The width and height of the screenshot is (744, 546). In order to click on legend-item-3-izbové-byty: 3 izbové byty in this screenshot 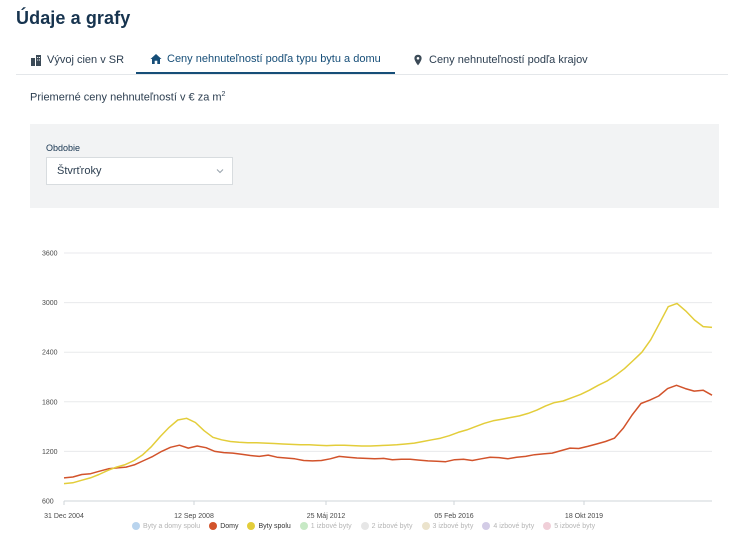, I will do `click(447, 526)`.